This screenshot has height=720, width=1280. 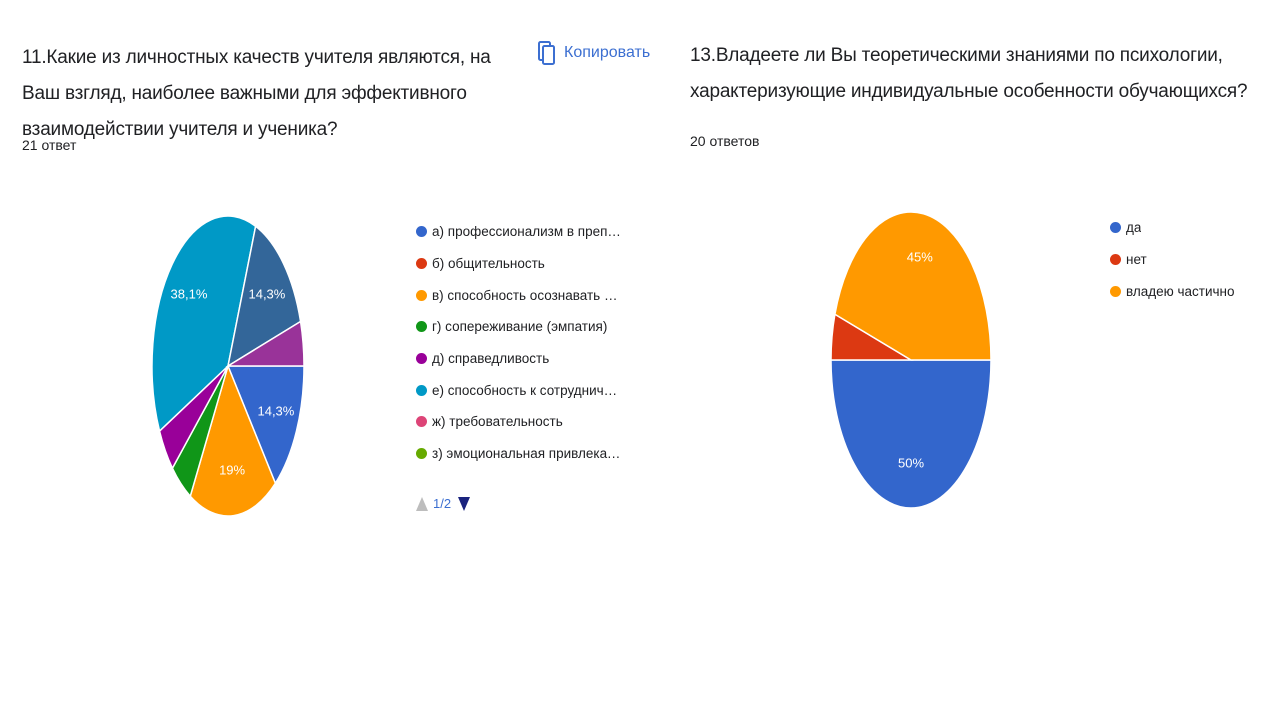 What do you see at coordinates (607, 52) in the screenshot?
I see `copy-label: Копировать` at bounding box center [607, 52].